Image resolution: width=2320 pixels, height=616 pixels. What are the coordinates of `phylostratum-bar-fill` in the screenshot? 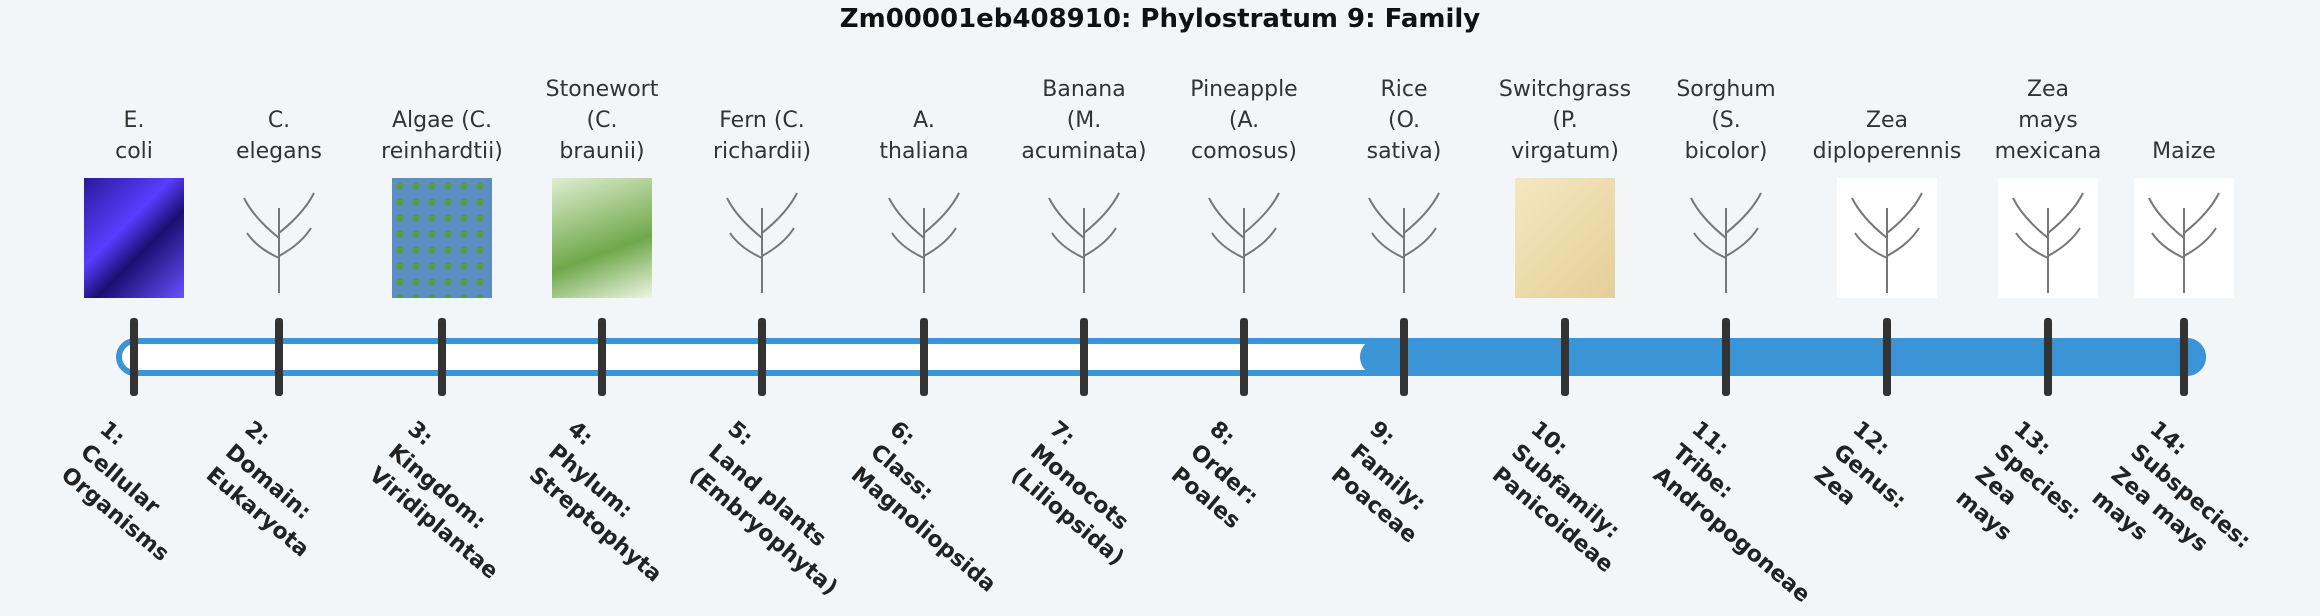 It's located at (1783, 357).